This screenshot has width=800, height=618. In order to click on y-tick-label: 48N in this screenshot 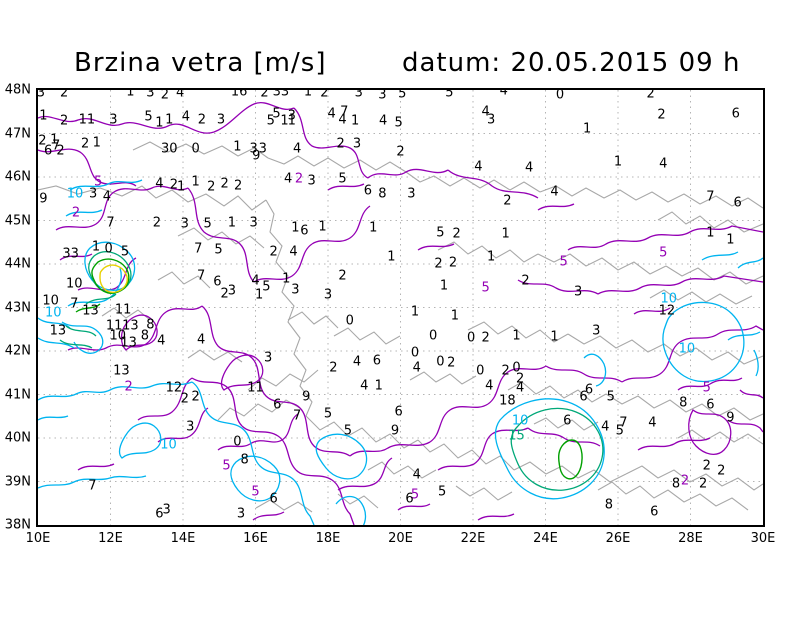, I will do `click(17, 90)`.